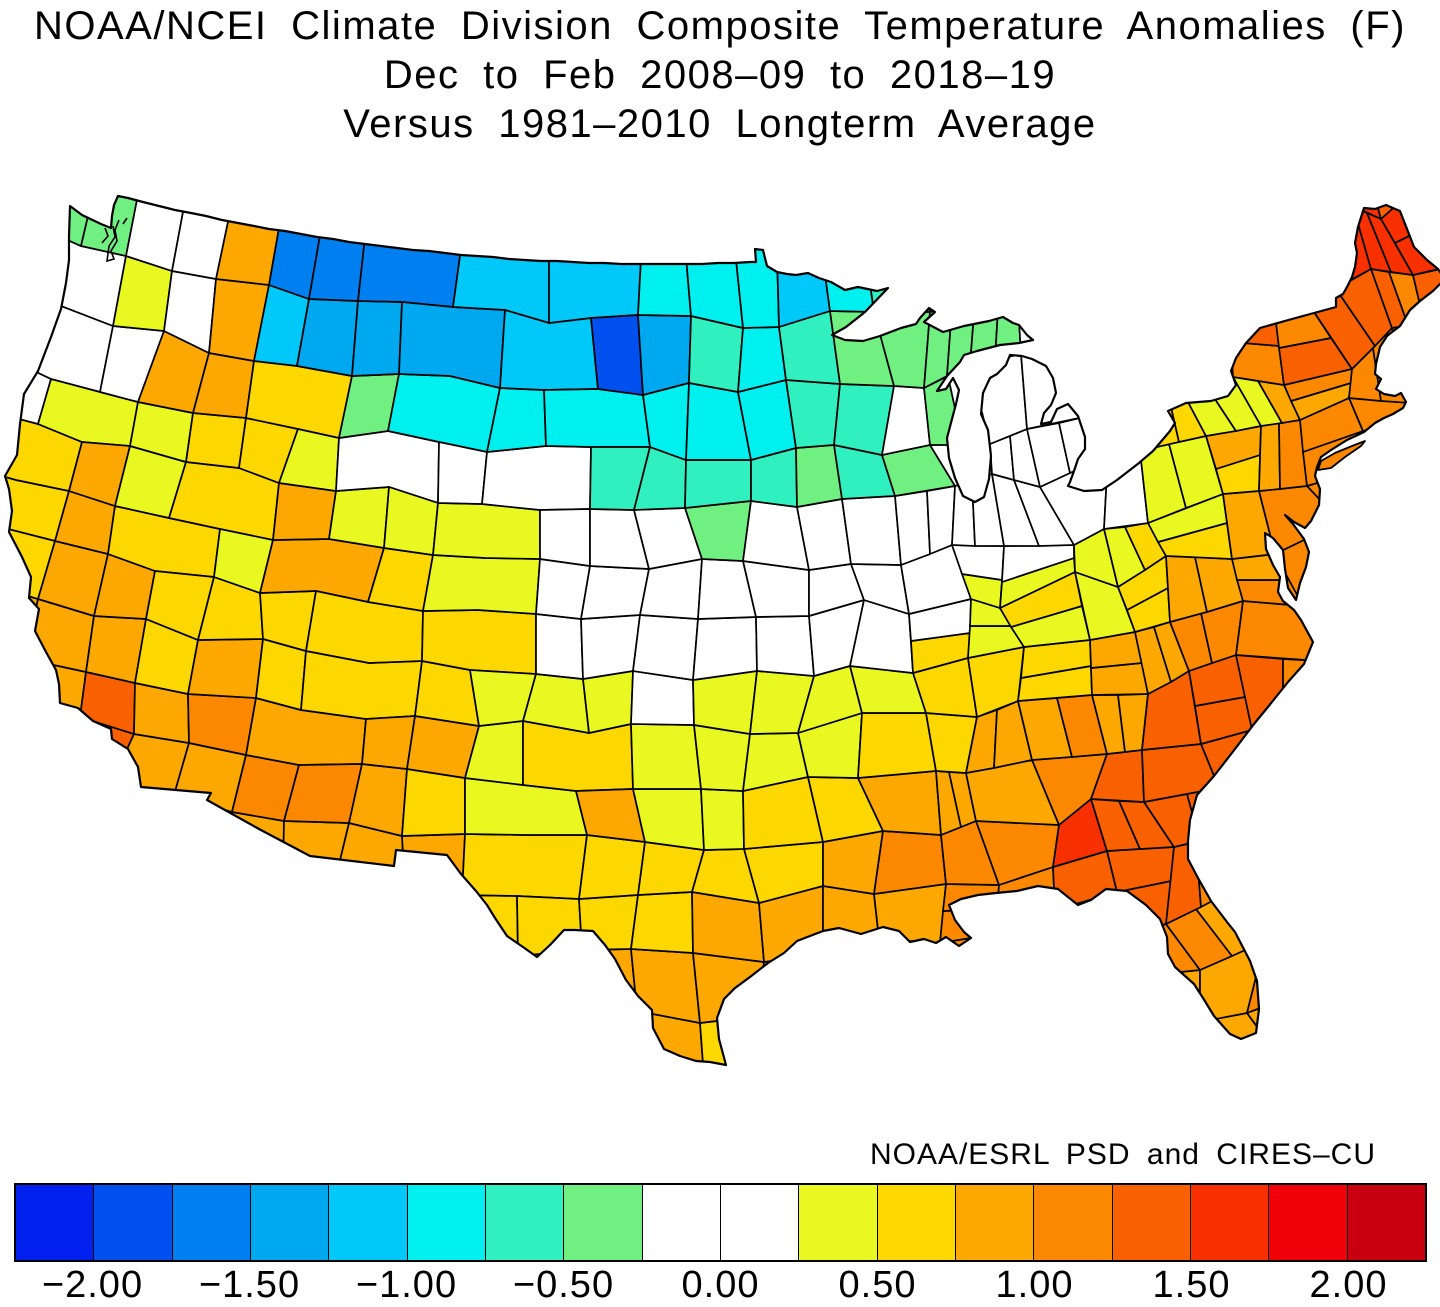 The height and width of the screenshot is (1307, 1440). I want to click on colorbar, so click(720, 1222).